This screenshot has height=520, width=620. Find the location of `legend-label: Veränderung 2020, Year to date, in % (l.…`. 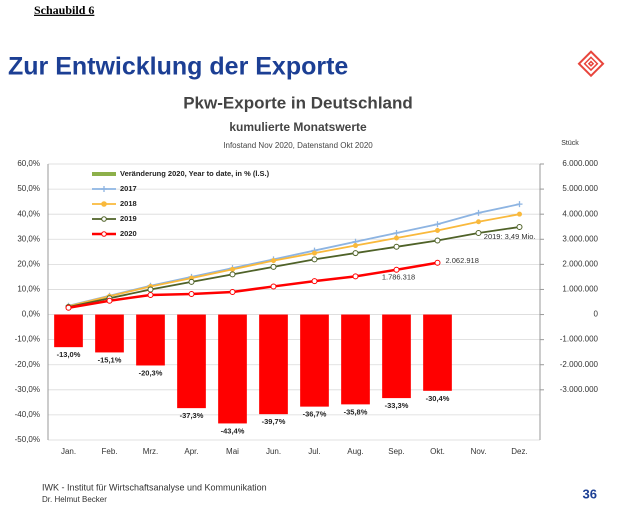

legend-label: Veränderung 2020, Year to date, in % (l.… is located at coordinates (195, 173).